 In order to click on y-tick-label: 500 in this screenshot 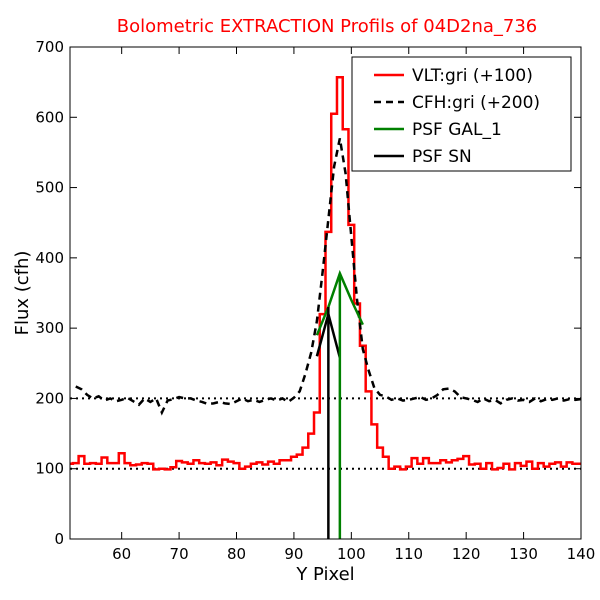, I will do `click(49, 188)`.